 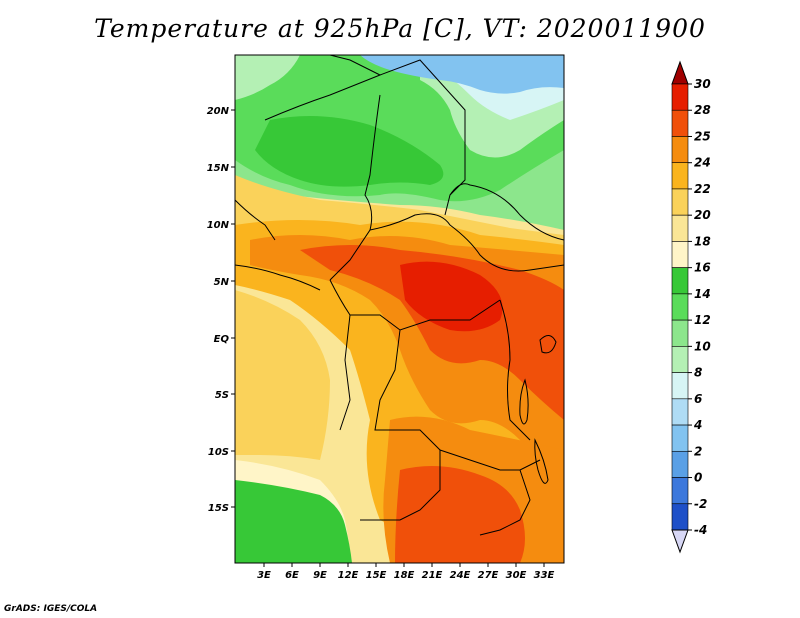 I want to click on lon-label: 9E, so click(x=320, y=575).